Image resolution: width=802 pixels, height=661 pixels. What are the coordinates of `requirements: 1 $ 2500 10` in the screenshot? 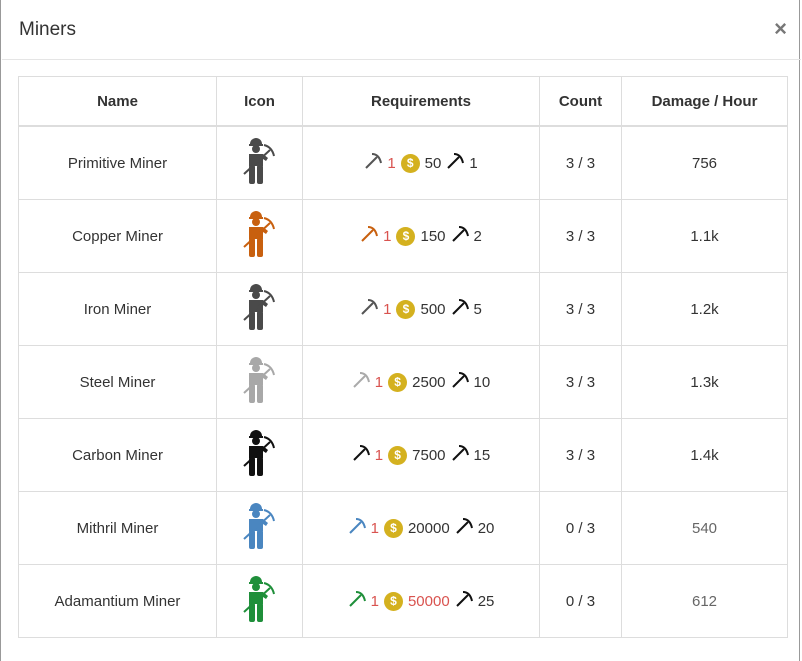 It's located at (421, 382).